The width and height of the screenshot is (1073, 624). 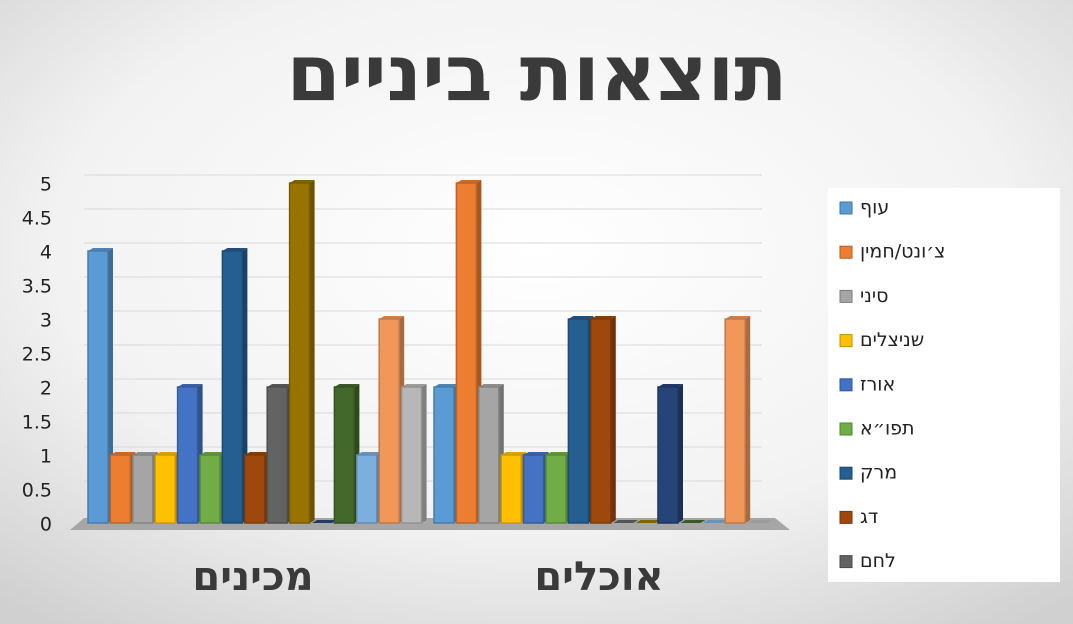 I want to click on legend-label: דג, so click(x=869, y=517).